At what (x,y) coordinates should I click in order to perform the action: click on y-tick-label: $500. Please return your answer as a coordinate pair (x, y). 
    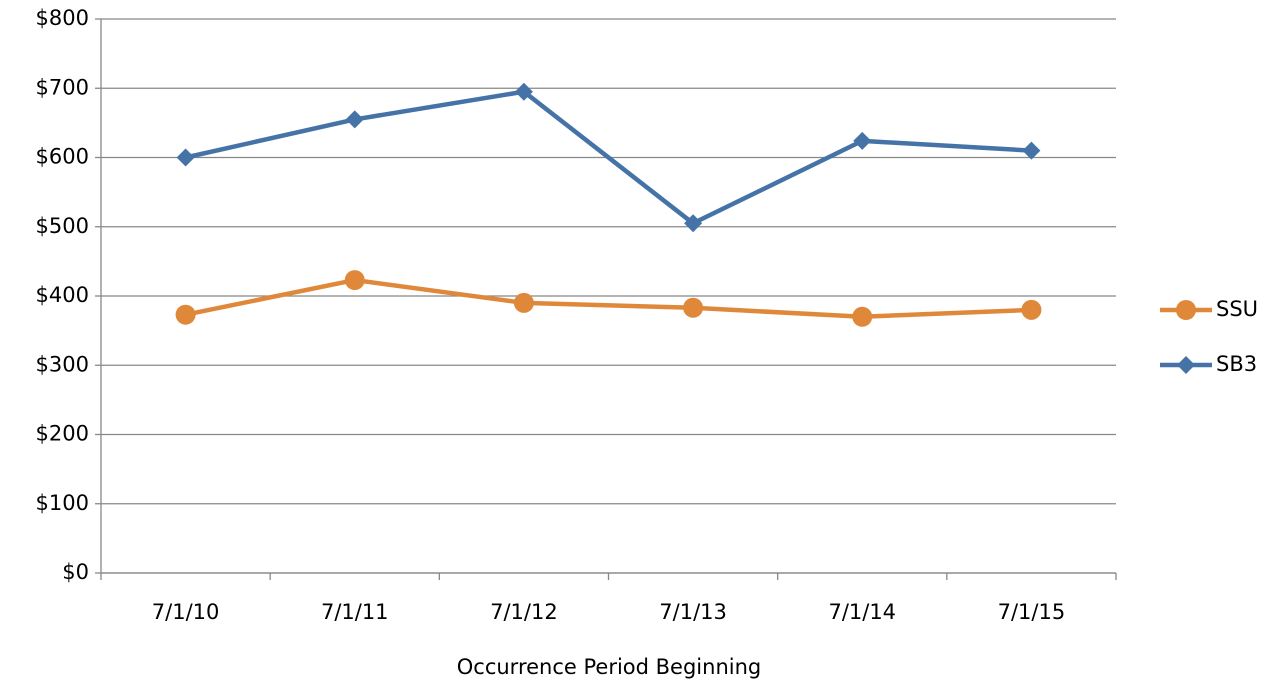
    Looking at the image, I should click on (62, 226).